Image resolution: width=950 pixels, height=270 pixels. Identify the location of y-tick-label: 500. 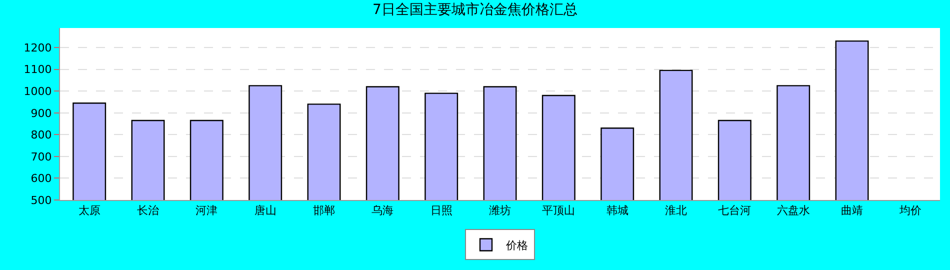
(41, 200).